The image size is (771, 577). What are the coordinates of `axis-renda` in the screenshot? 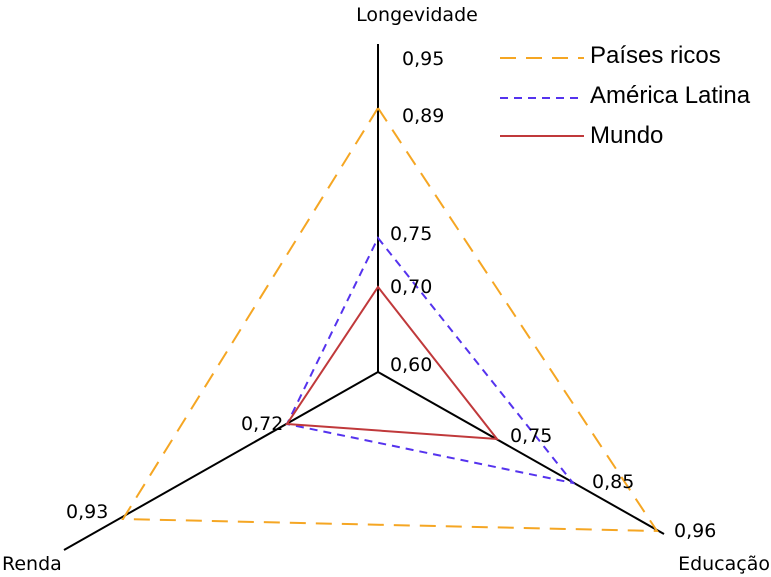 It's located at (221, 461).